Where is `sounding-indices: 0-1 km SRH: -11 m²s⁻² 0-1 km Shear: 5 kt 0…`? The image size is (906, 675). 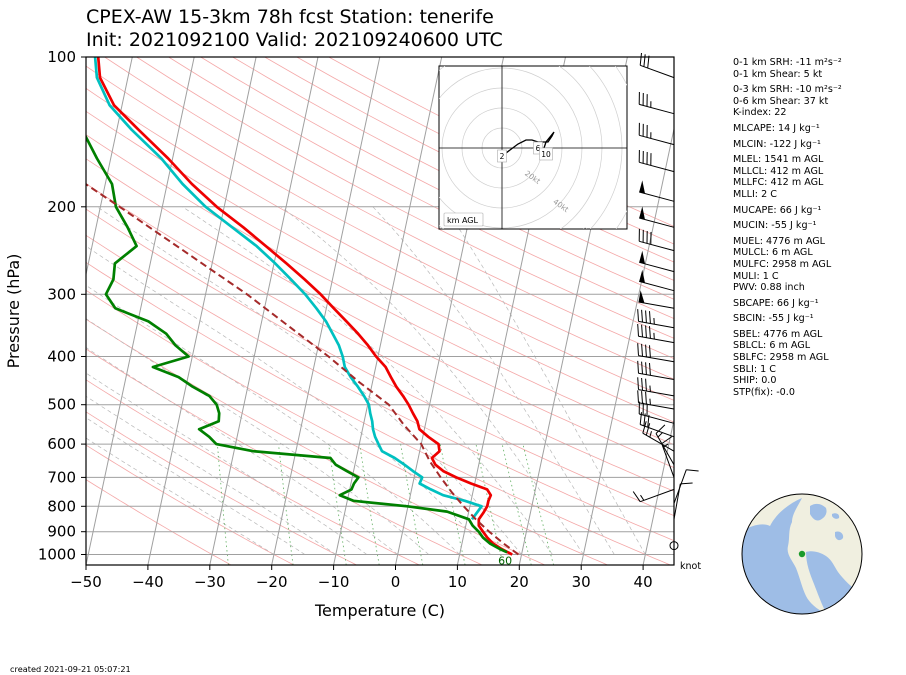 sounding-indices: 0-1 km SRH: -11 m²s⁻² 0-1 km Shear: 5 kt 0… is located at coordinates (818, 227).